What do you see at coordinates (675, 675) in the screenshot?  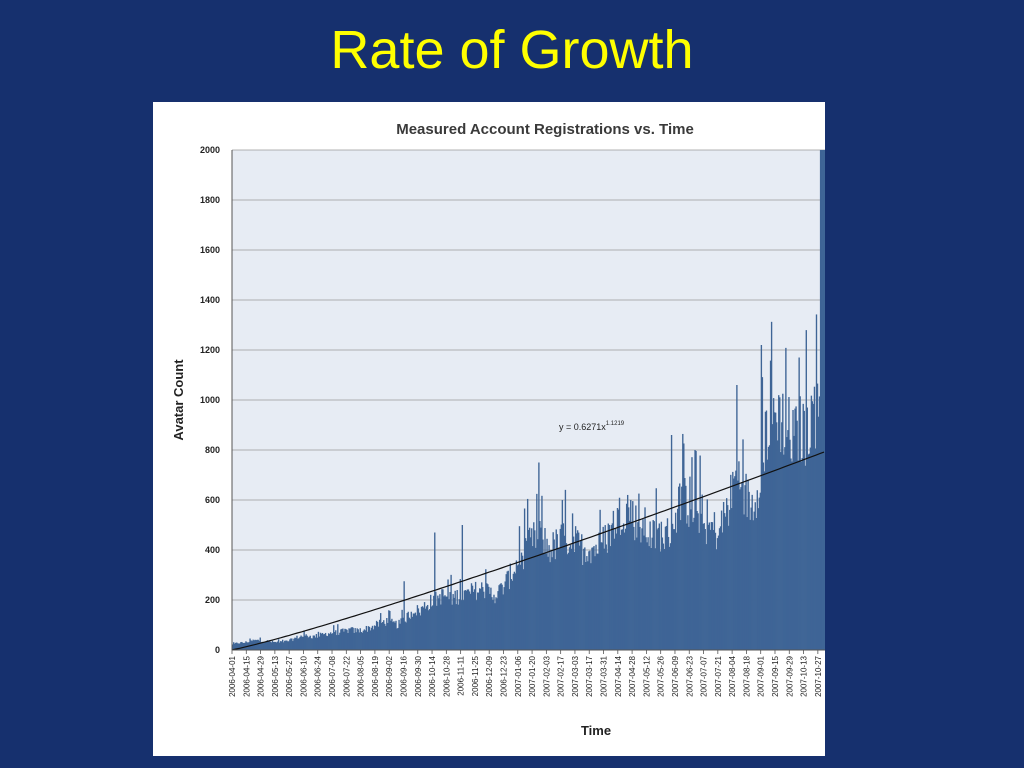 I see `x-tick-label: 2007-06-09` at bounding box center [675, 675].